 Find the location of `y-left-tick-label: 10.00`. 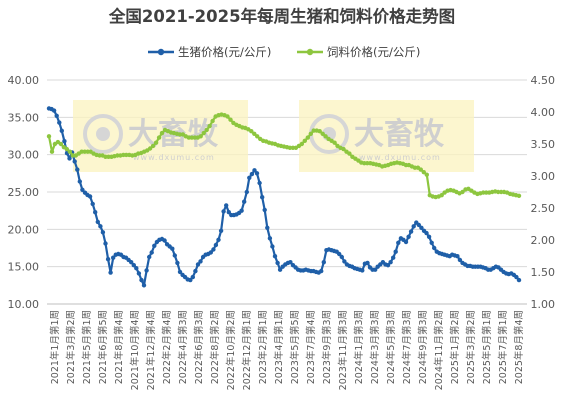

y-left-tick-label: 10.00 is located at coordinates (24, 304).